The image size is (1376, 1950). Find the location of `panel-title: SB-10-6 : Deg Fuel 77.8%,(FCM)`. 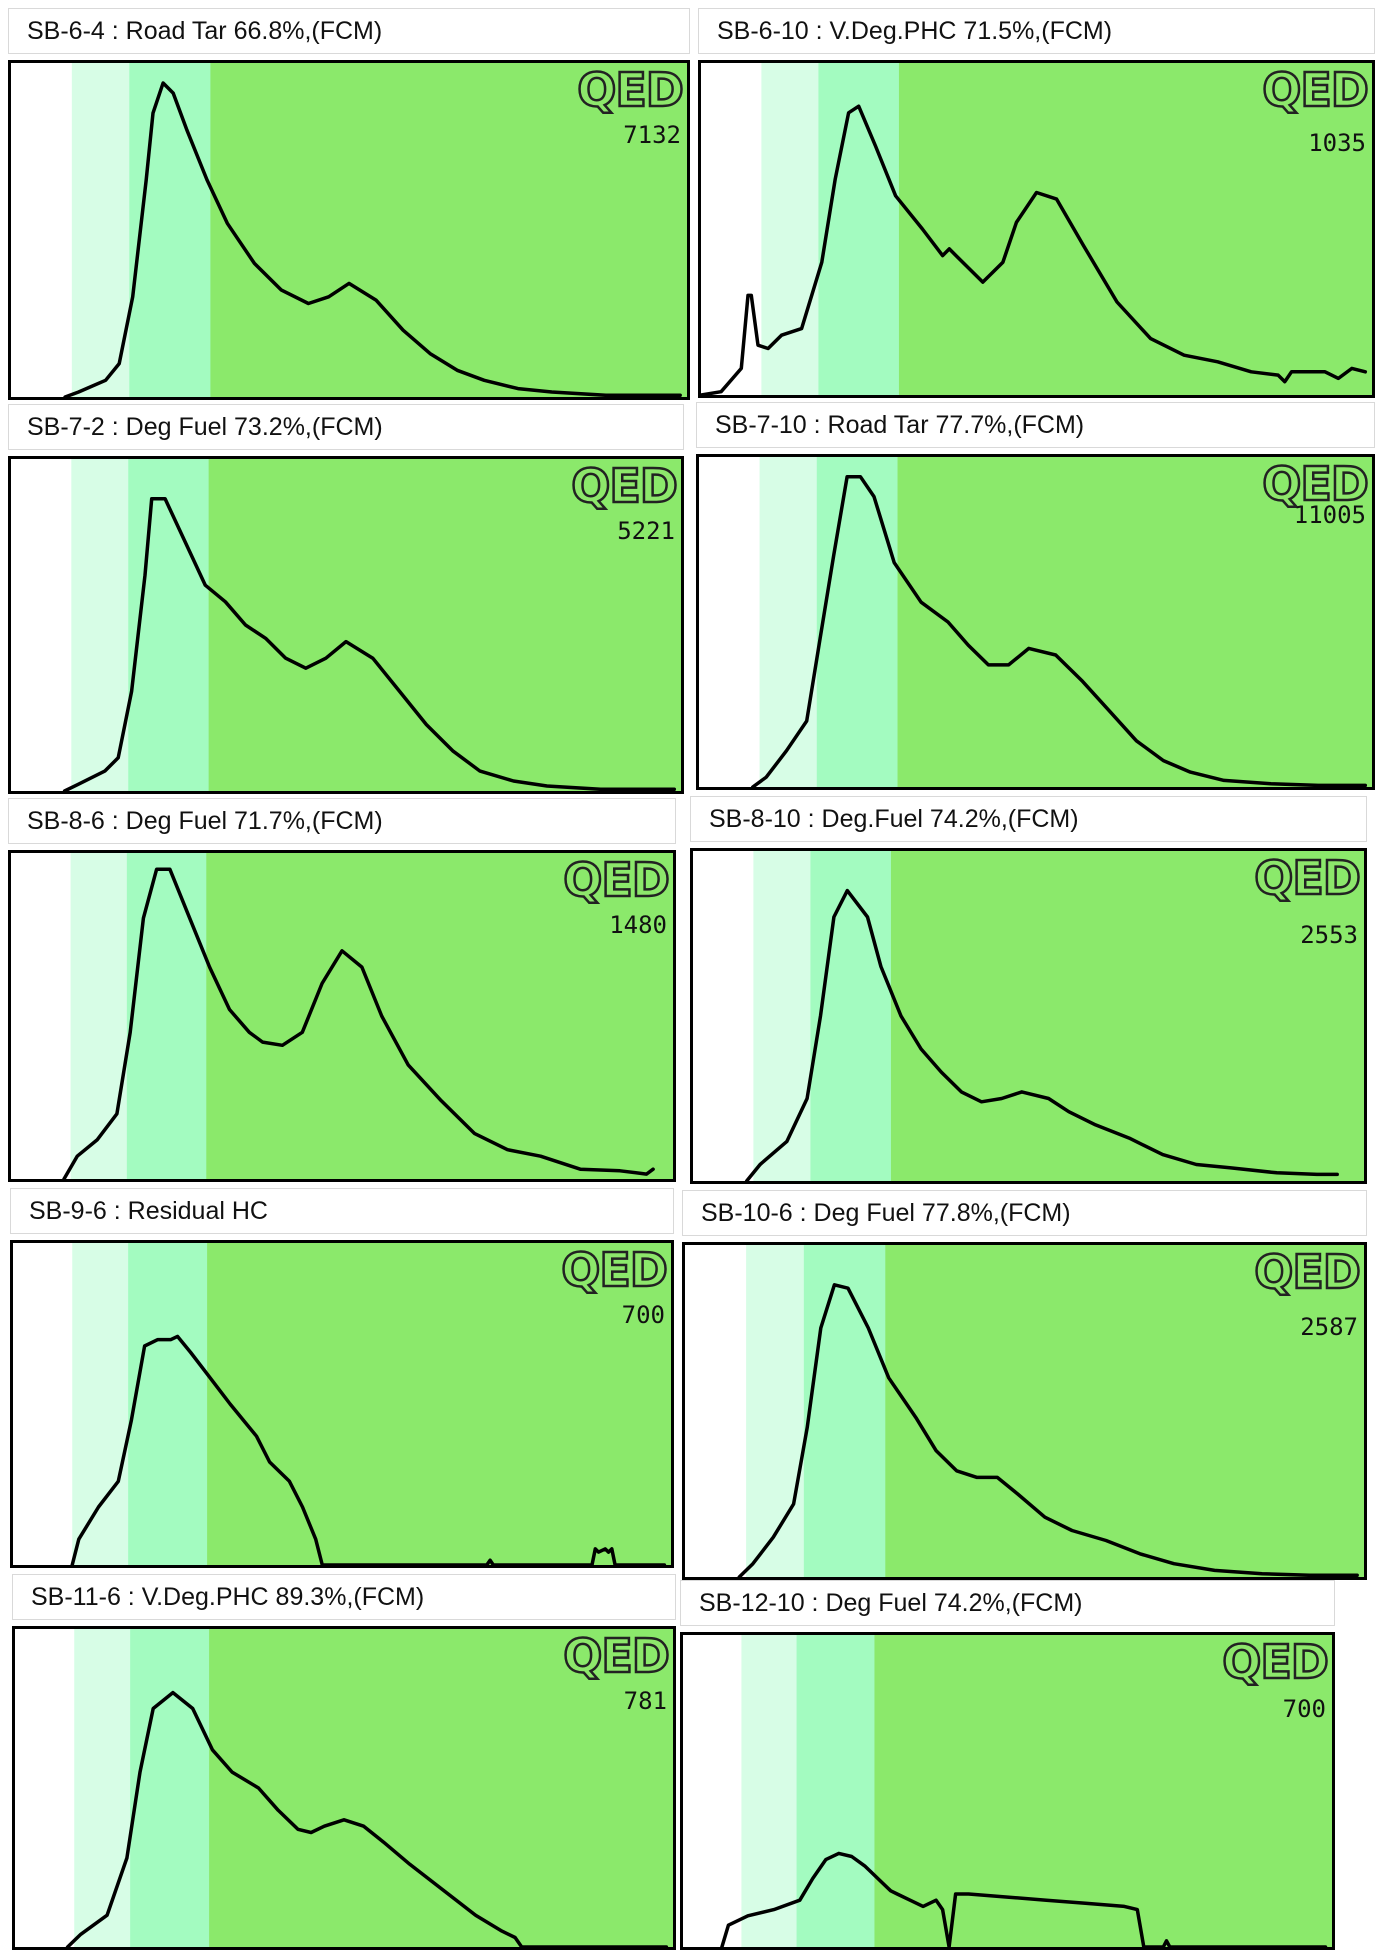

panel-title: SB-10-6 : Deg Fuel 77.8%,(FCM) is located at coordinates (1024, 1213).